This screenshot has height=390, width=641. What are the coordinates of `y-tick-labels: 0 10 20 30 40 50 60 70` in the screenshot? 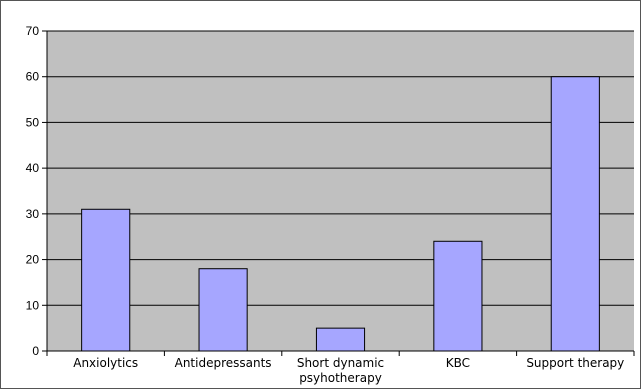 It's located at (33, 191).